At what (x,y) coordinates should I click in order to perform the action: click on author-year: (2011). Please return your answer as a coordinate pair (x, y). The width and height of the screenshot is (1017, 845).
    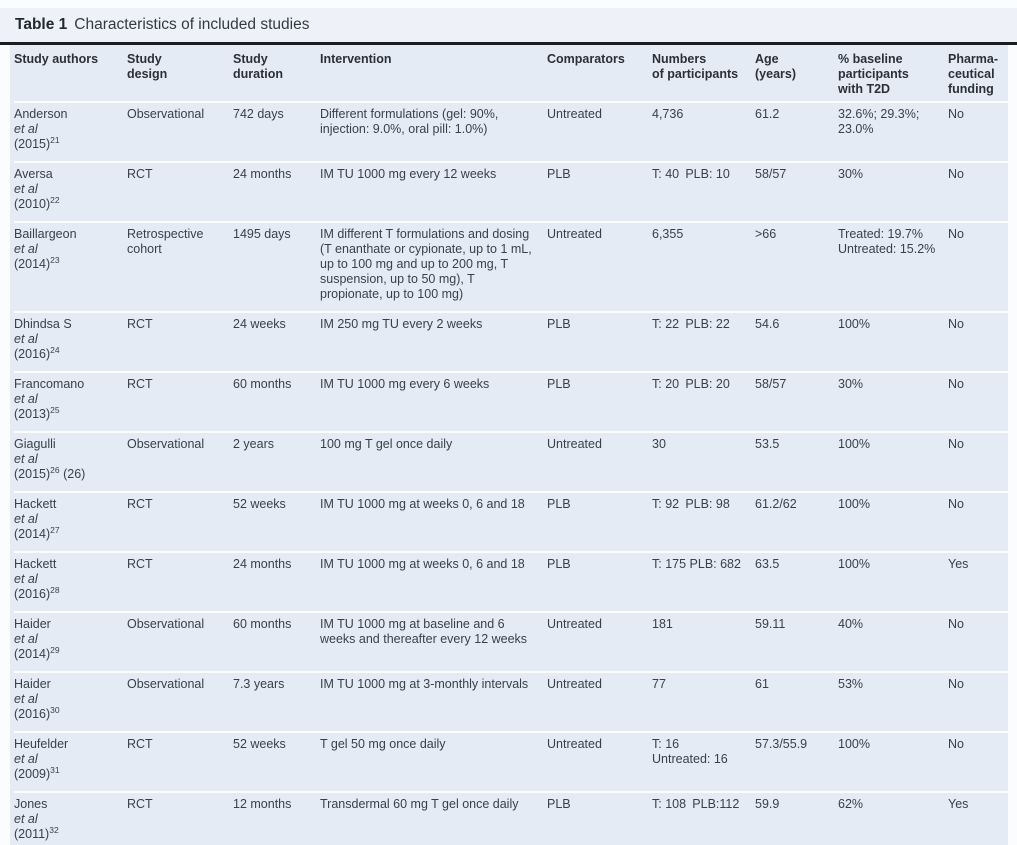
    Looking at the image, I should click on (32, 834).